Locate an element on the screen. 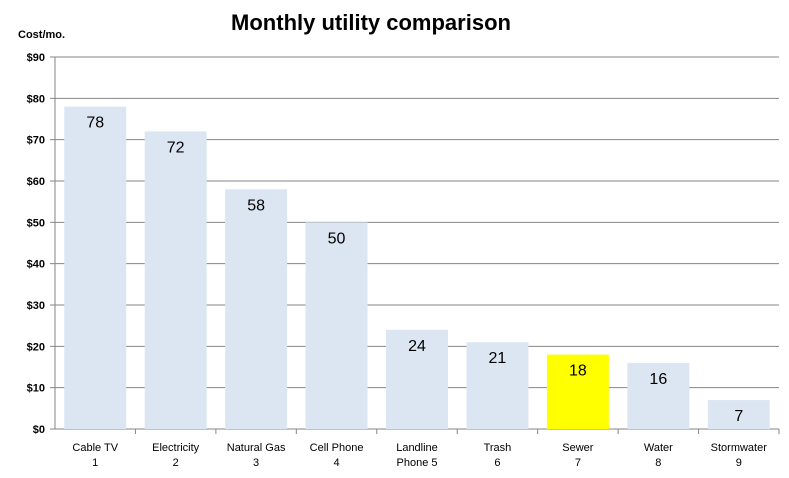 This screenshot has height=478, width=789. y-tick-label: $50 is located at coordinates (36, 223).